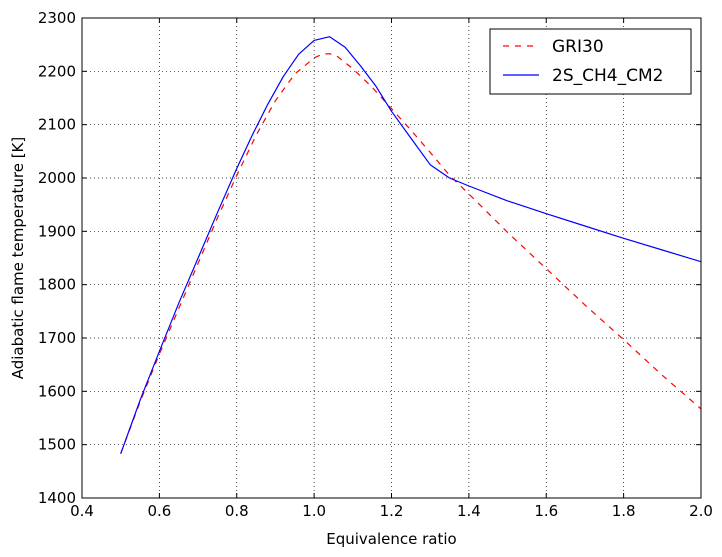  I want to click on legend-label-2: 2S_CH4_CM2, so click(607, 76).